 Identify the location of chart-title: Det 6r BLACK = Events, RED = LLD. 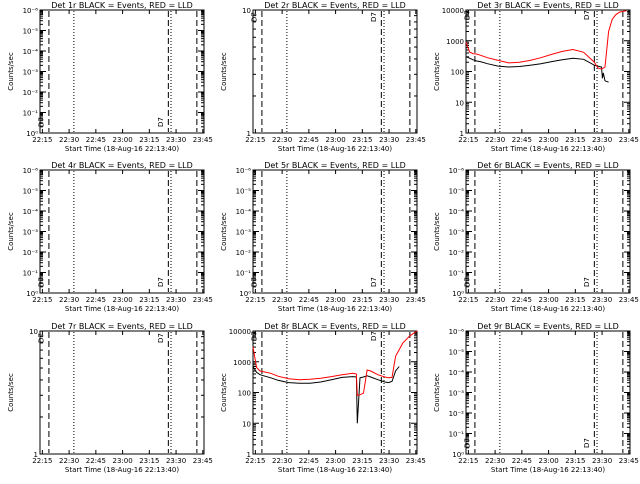
(548, 165).